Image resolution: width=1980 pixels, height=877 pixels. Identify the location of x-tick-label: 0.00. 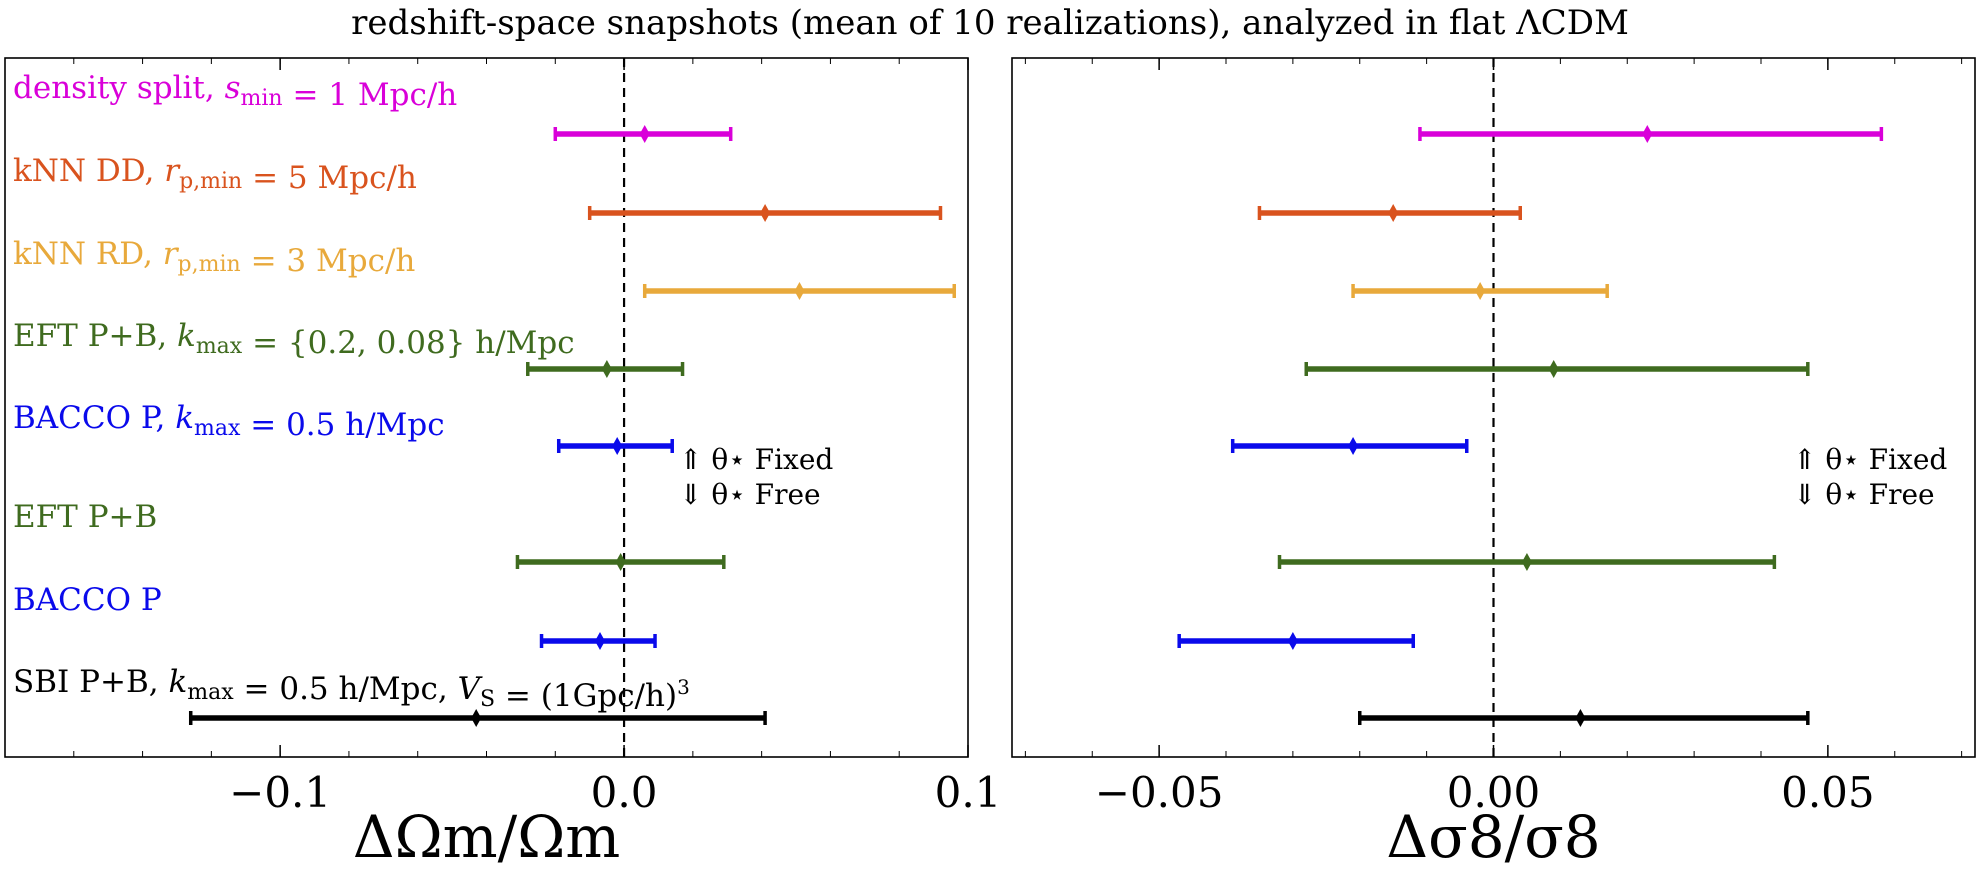
(1494, 792).